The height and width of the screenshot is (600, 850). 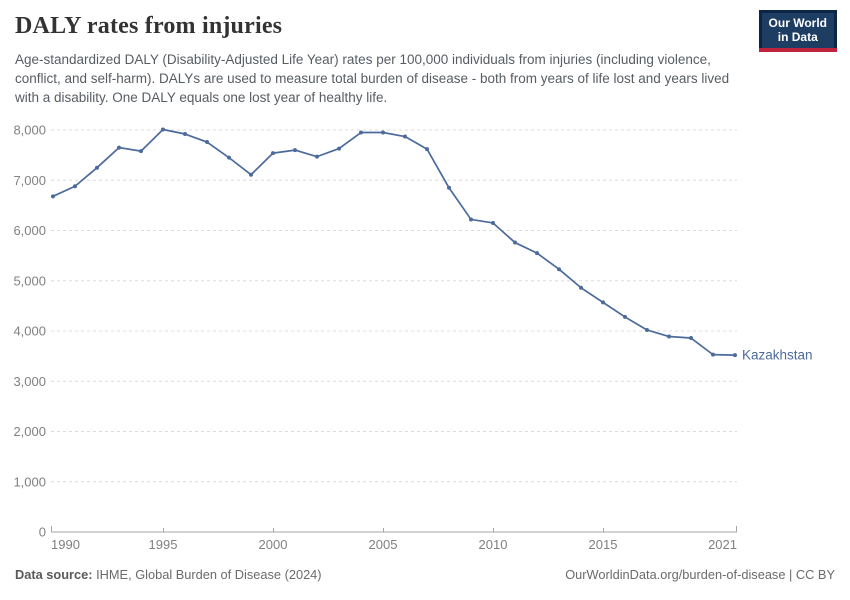 I want to click on x-tick-label: 2000, so click(x=273, y=544).